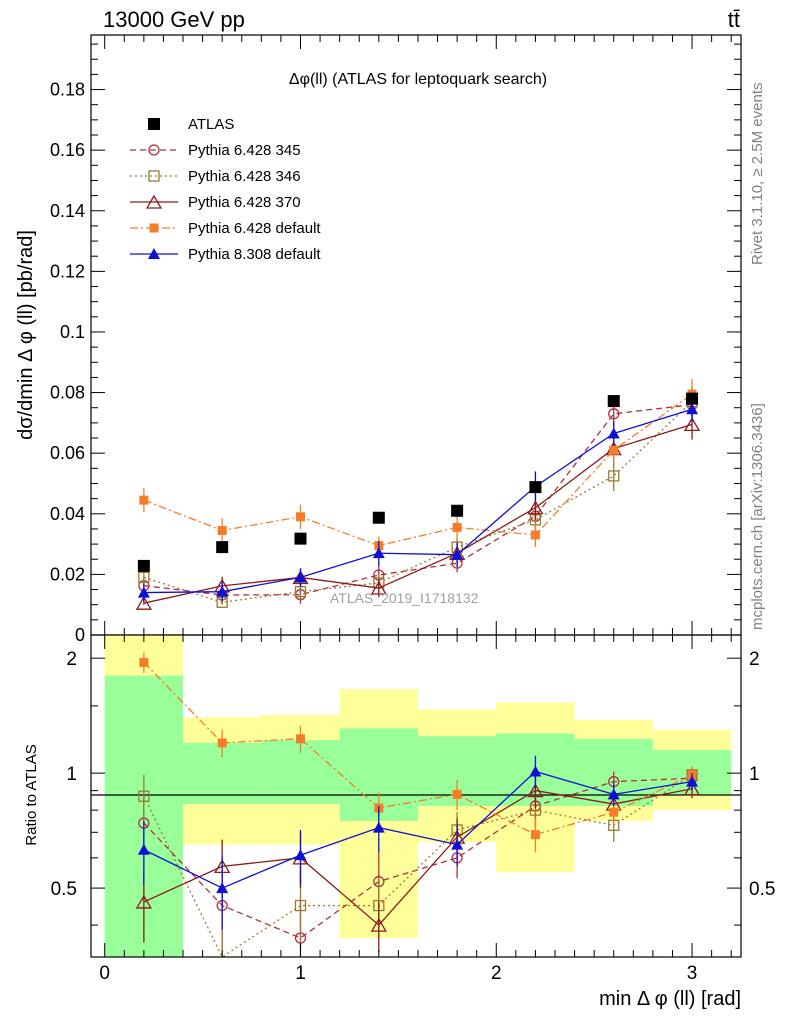 The height and width of the screenshot is (1024, 786). Describe the element at coordinates (418, 470) in the screenshot. I see `main-line-pythia-6-428-default` at that location.